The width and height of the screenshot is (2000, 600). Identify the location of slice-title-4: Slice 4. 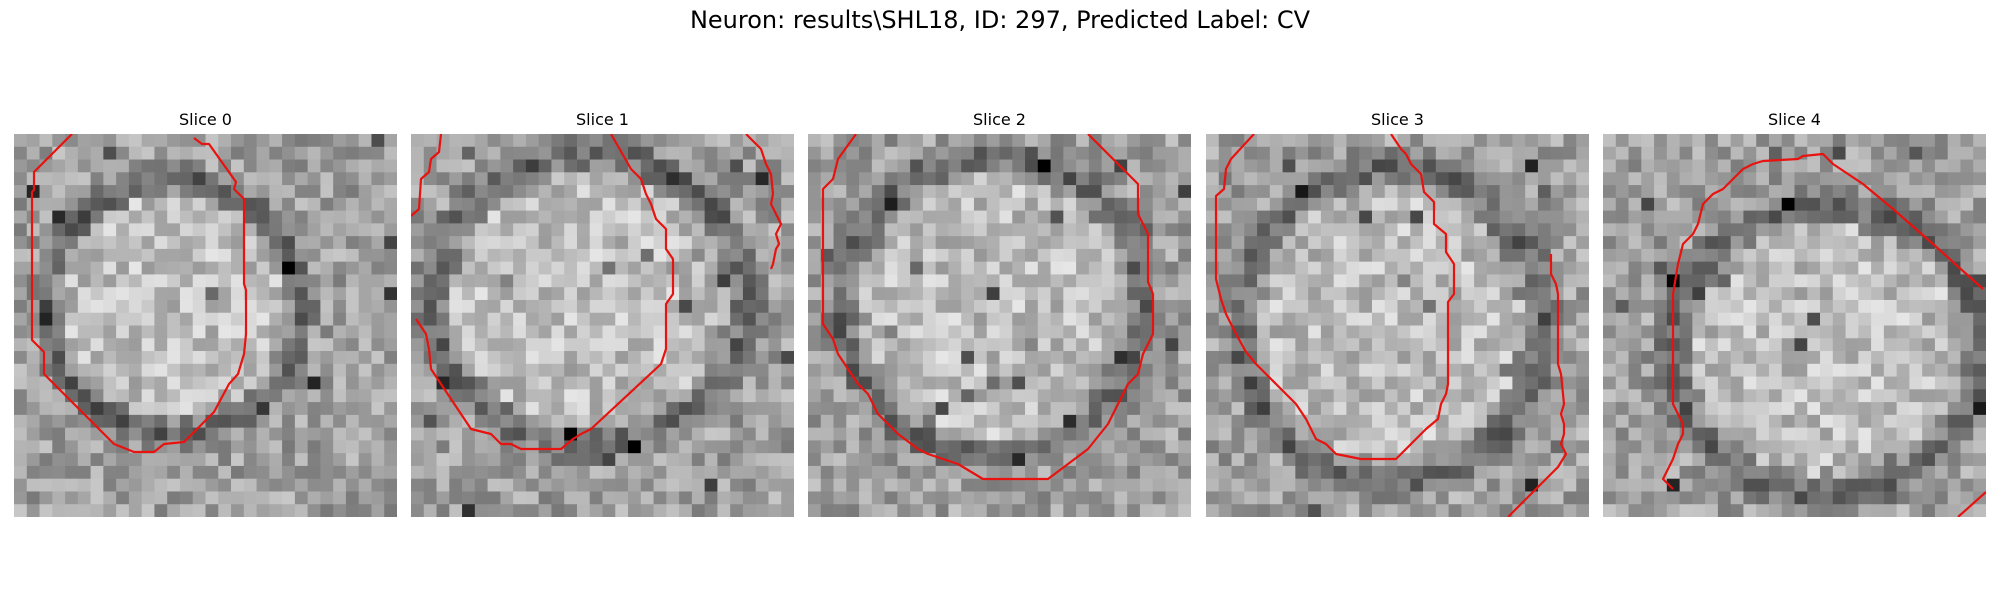
(1794, 119).